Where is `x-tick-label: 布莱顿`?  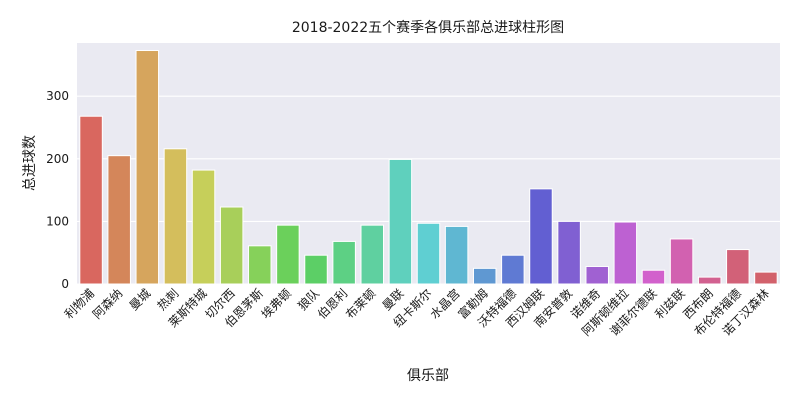 x-tick-label: 布莱顿 is located at coordinates (360, 303).